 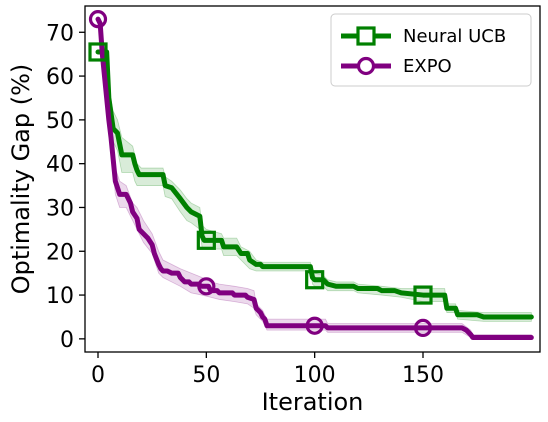 I want to click on x-axis-ticks: 0 50 100 150, so click(x=267, y=370).